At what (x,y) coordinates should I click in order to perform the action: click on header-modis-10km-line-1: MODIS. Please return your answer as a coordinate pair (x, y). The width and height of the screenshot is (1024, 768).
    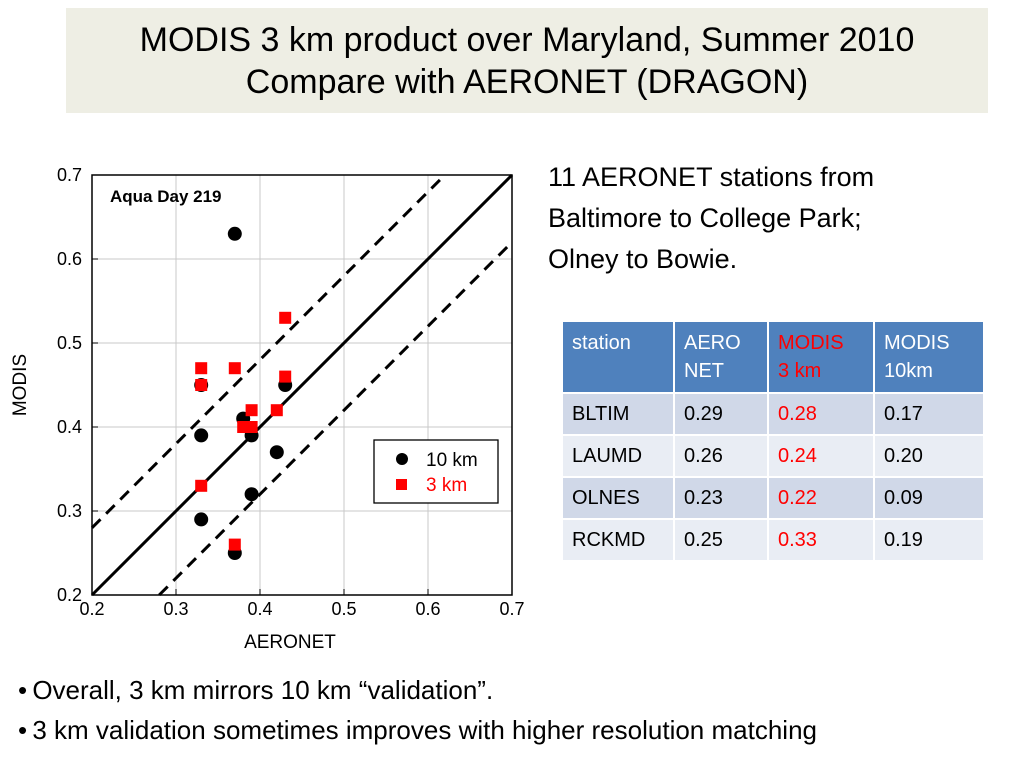
    Looking at the image, I should click on (917, 343).